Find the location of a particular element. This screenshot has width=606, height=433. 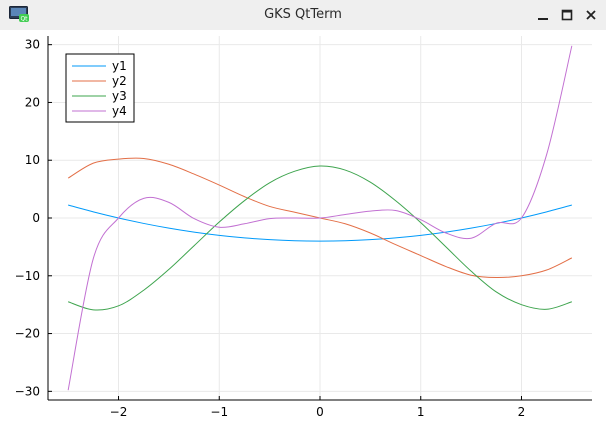

y-tick-label: 20 is located at coordinates (32, 102).